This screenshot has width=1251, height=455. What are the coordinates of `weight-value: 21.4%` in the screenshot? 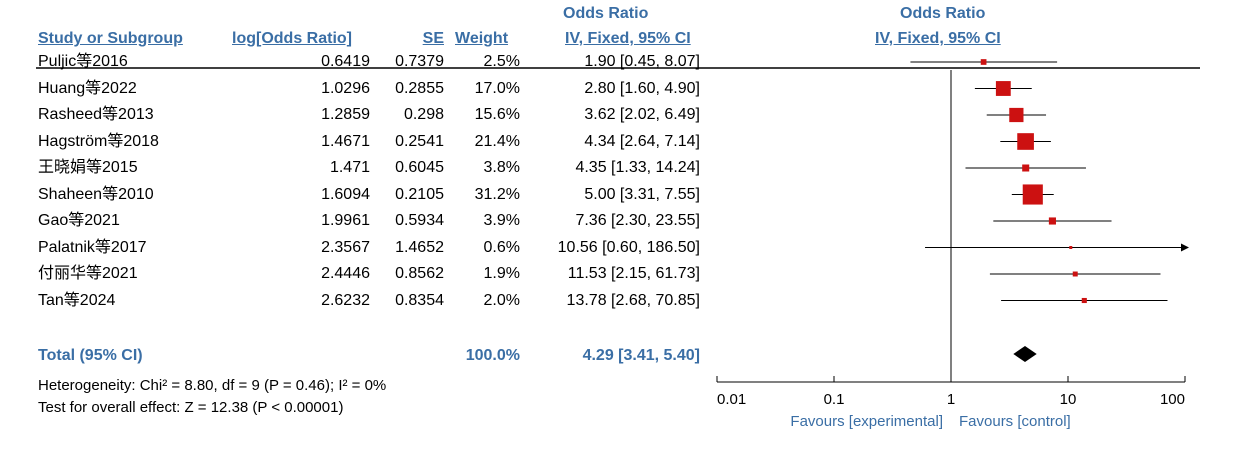 It's located at (497, 141).